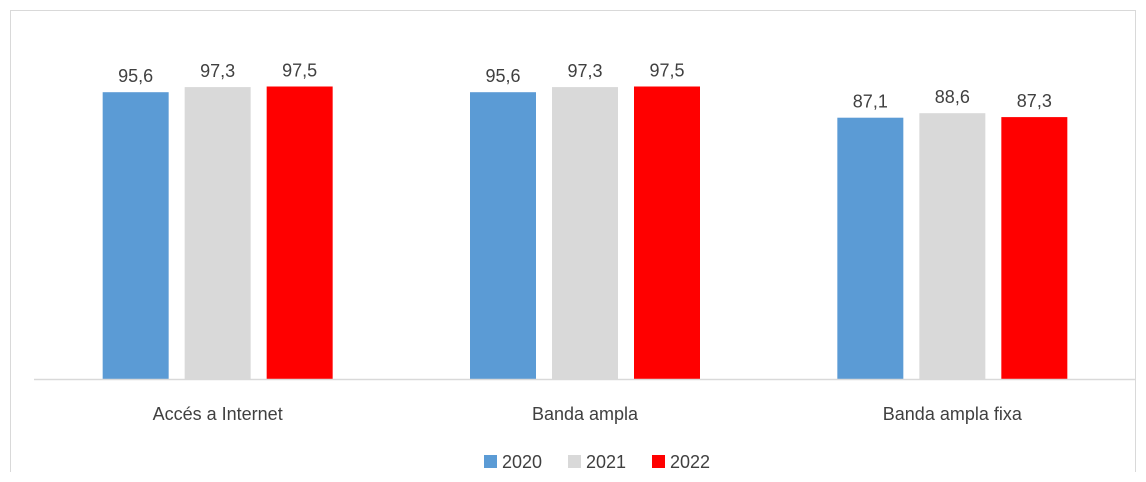  What do you see at coordinates (953, 414) in the screenshot?
I see `x-tick-label-3: Banda ampla fixa` at bounding box center [953, 414].